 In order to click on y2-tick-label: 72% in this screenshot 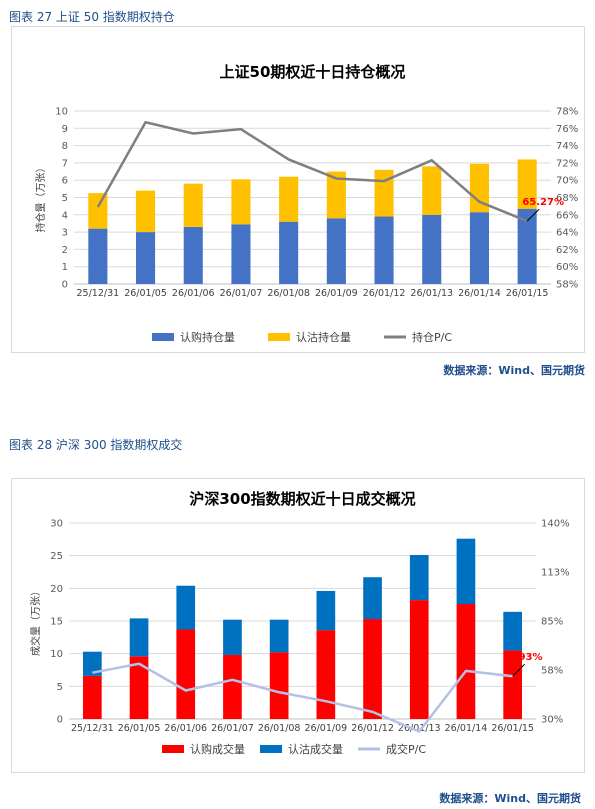, I will do `click(567, 163)`.